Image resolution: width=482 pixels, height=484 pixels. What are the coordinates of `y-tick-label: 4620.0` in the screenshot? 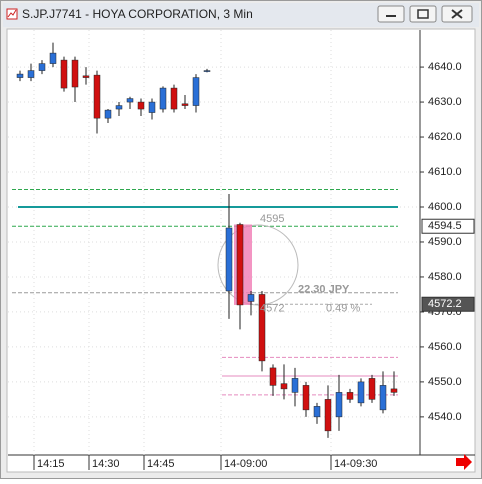 It's located at (445, 137).